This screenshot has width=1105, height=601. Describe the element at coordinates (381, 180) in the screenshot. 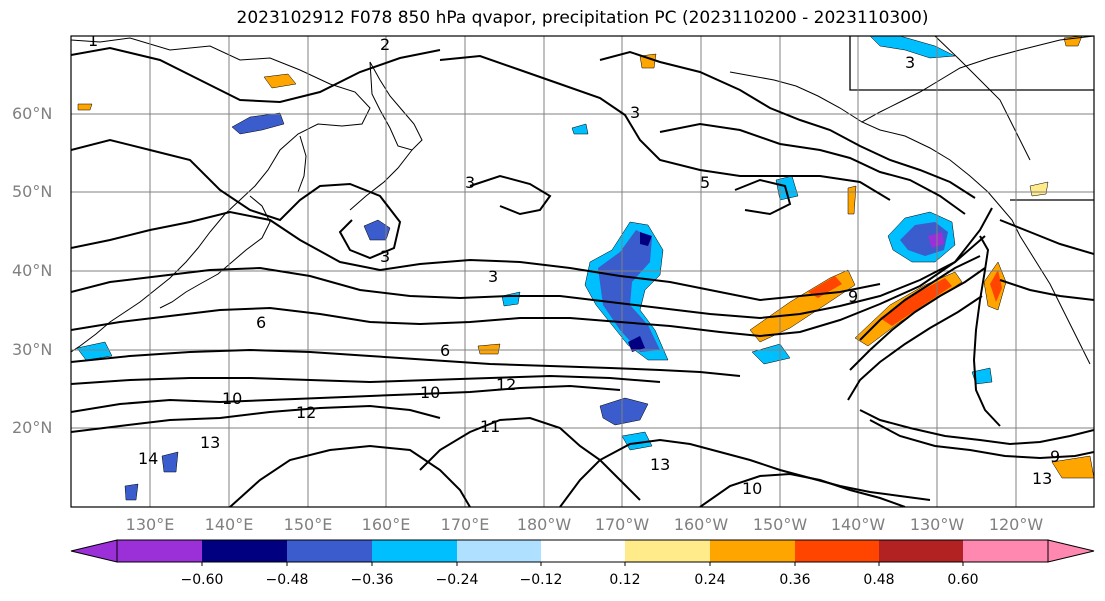

I see `kuril-islands` at that location.